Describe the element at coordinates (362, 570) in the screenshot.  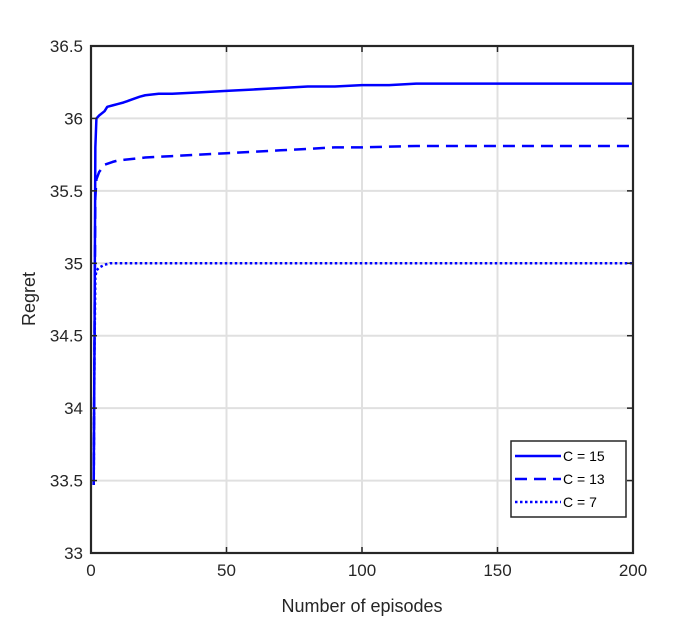
I see `x-tick-label: 100` at that location.